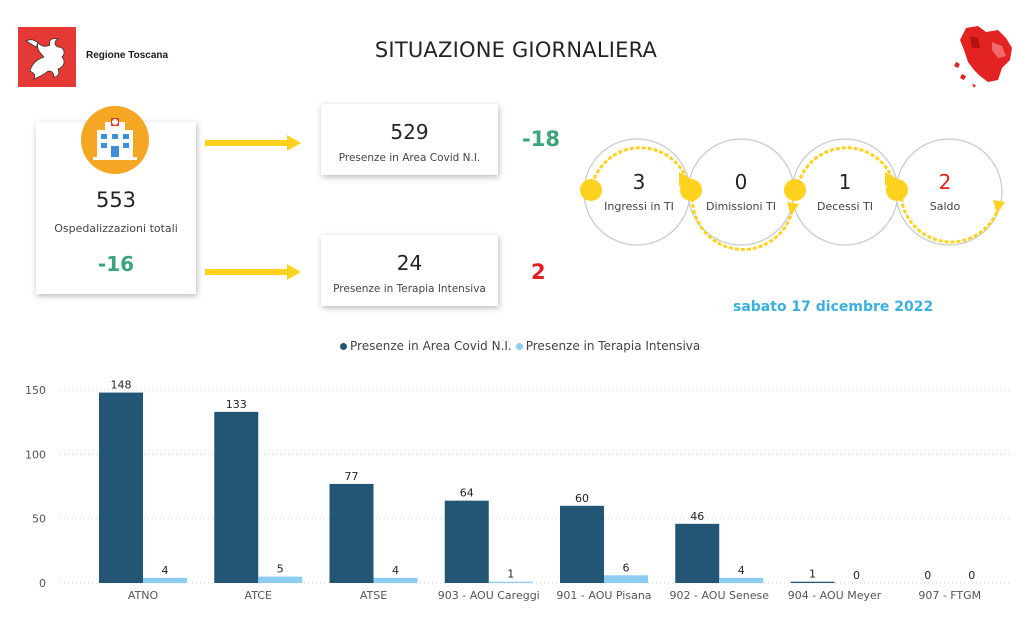  I want to click on x-tick-label: 907 - FTGM, so click(949, 595).